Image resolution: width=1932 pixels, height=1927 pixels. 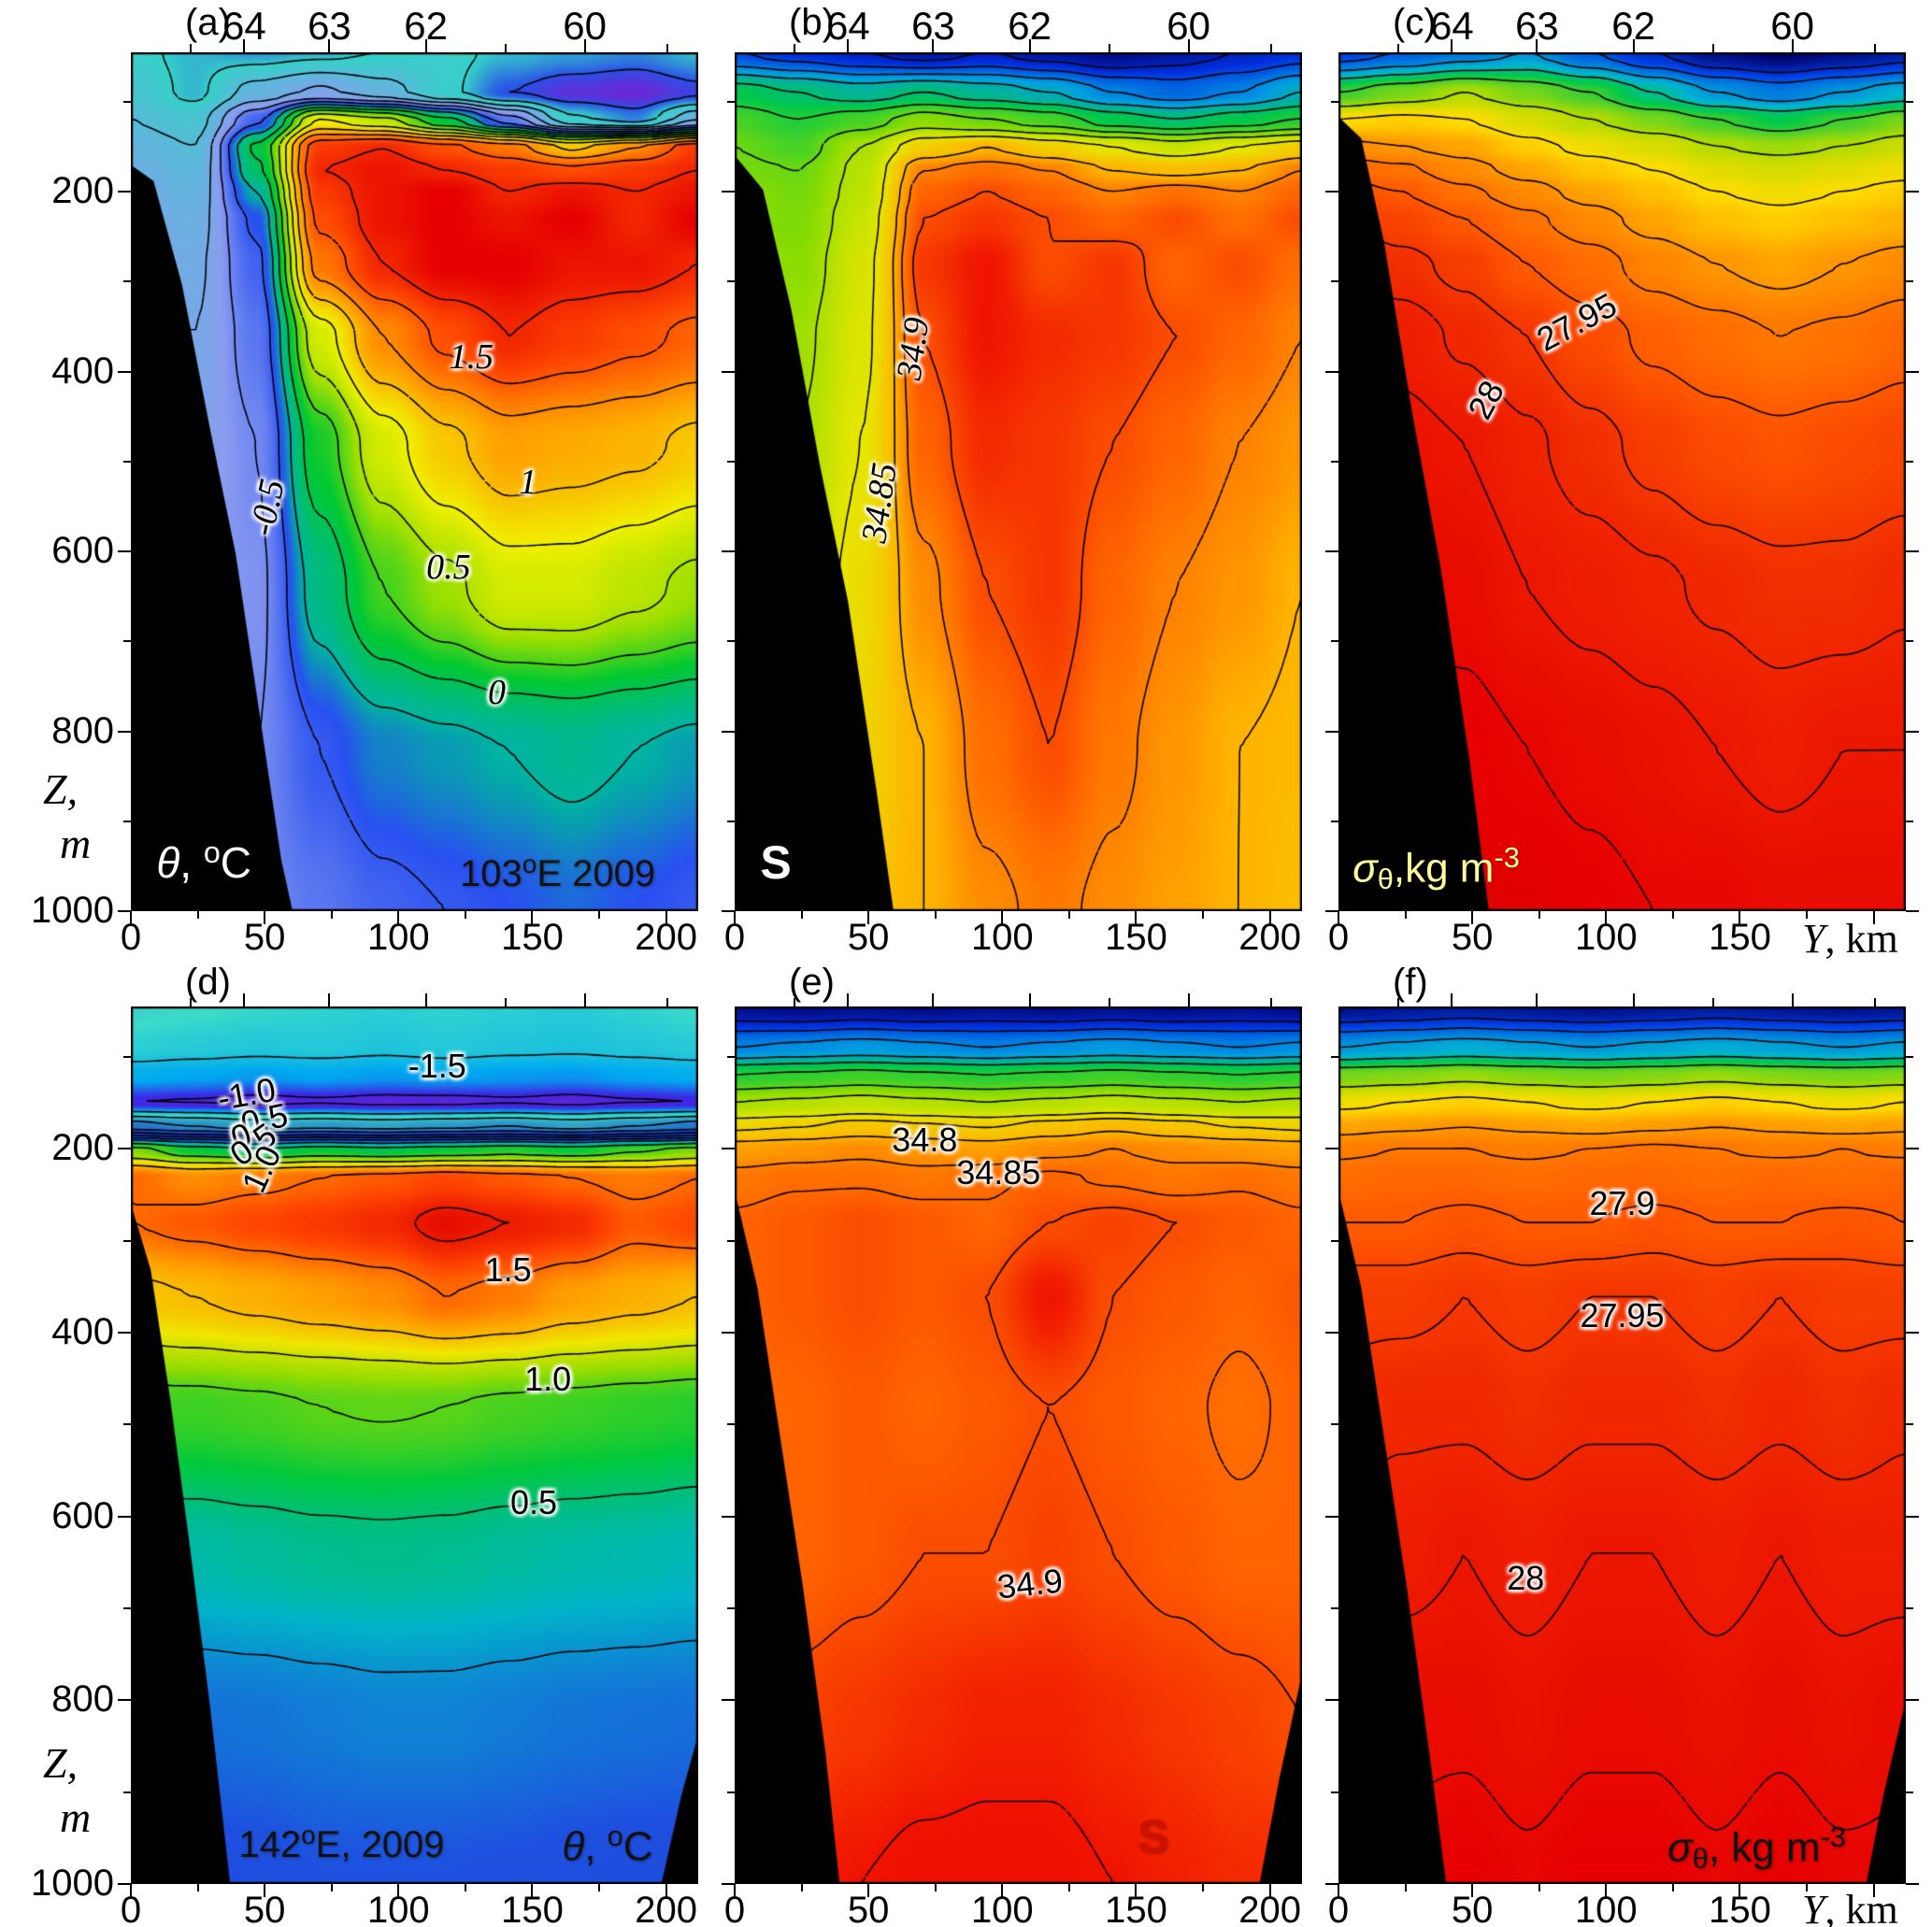 I want to click on depth-tick-label: 1000, so click(x=72, y=1883).